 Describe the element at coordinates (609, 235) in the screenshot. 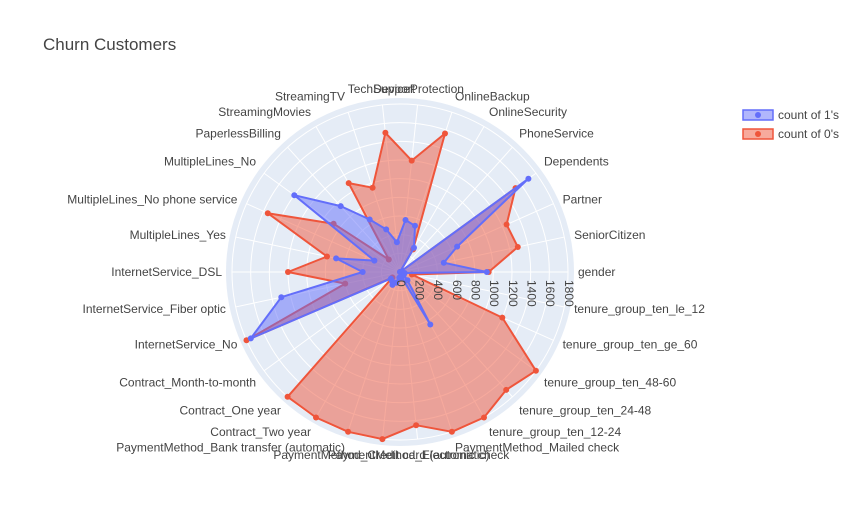

I see `category-label: SeniorCitizen` at that location.